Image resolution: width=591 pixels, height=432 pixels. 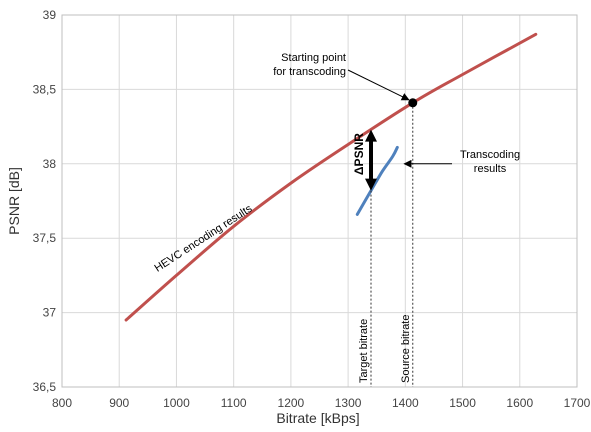 What do you see at coordinates (519, 403) in the screenshot?
I see `x-tick-label: 1600` at bounding box center [519, 403].